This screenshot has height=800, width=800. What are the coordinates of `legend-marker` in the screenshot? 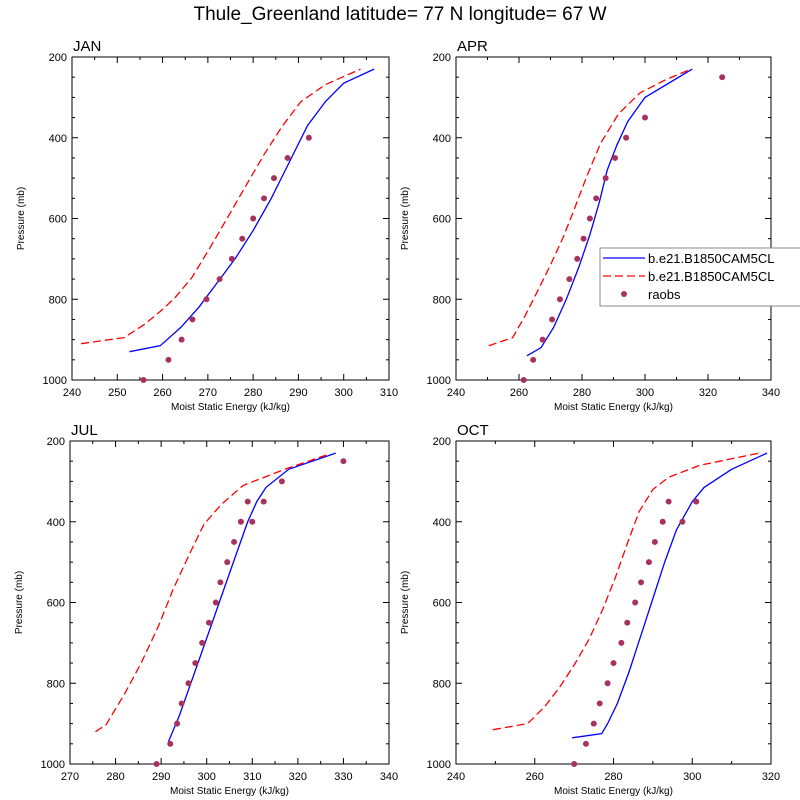 It's located at (624, 294).